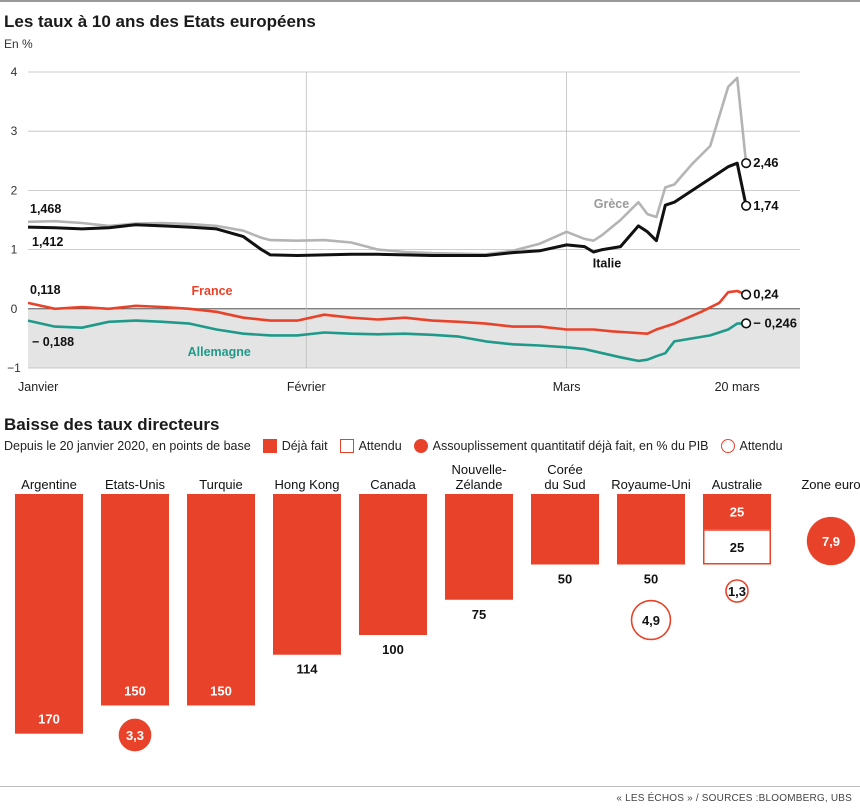 This screenshot has height=810, width=860. Describe the element at coordinates (761, 446) in the screenshot. I see `legend-qe-expected-label: Attendu` at that location.